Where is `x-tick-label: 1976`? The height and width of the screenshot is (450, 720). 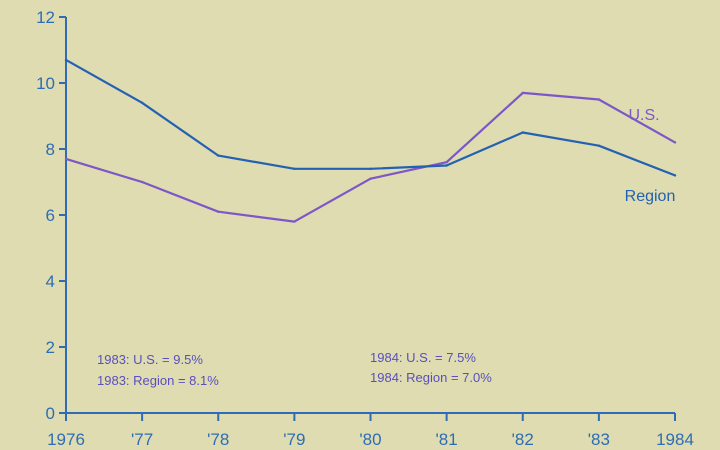
x-tick-label: 1976 is located at coordinates (66, 439).